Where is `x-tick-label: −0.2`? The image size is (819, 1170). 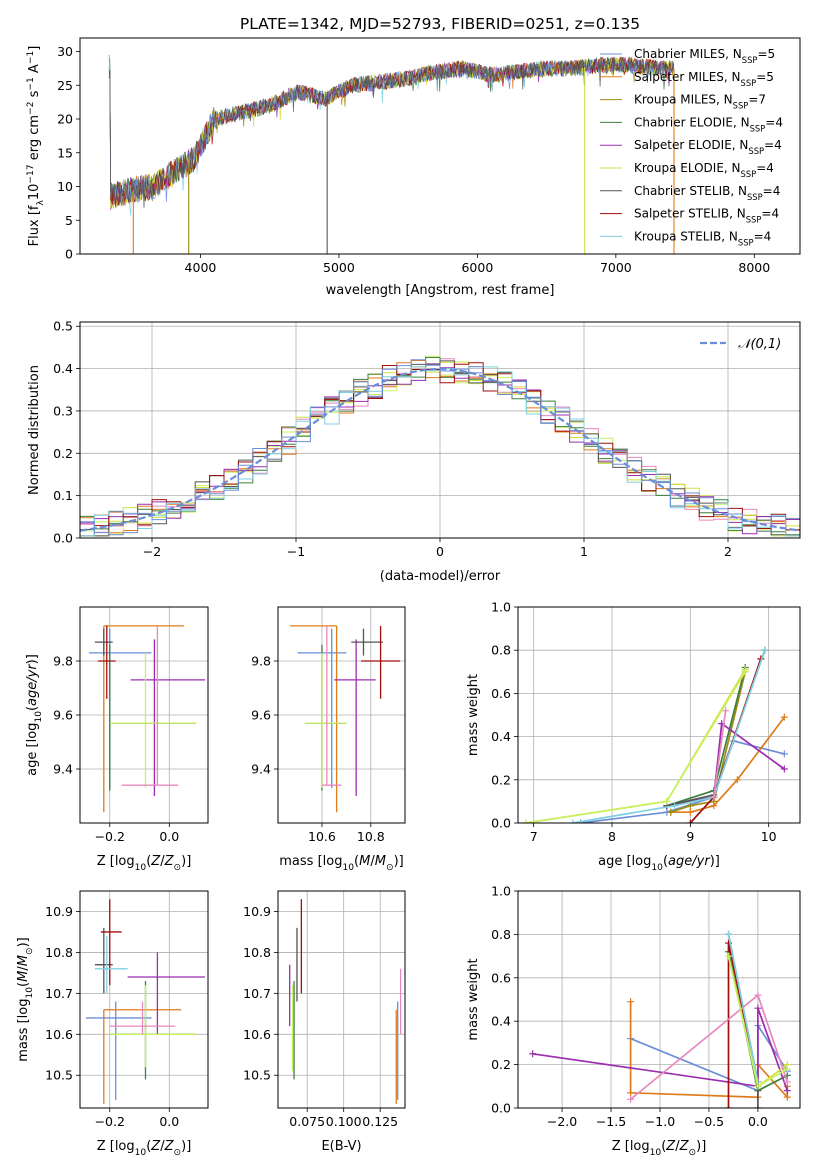 x-tick-label: −0.2 is located at coordinates (110, 1121).